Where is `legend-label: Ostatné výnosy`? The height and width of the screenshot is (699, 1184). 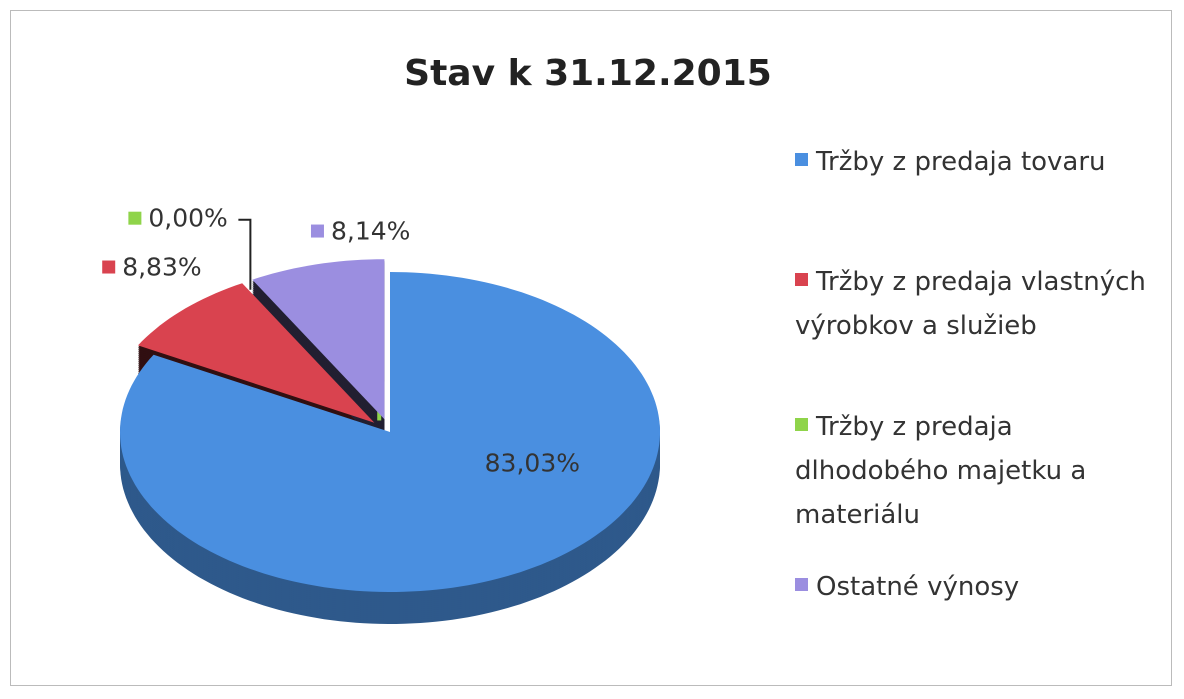 legend-label: Ostatné výnosy is located at coordinates (918, 587).